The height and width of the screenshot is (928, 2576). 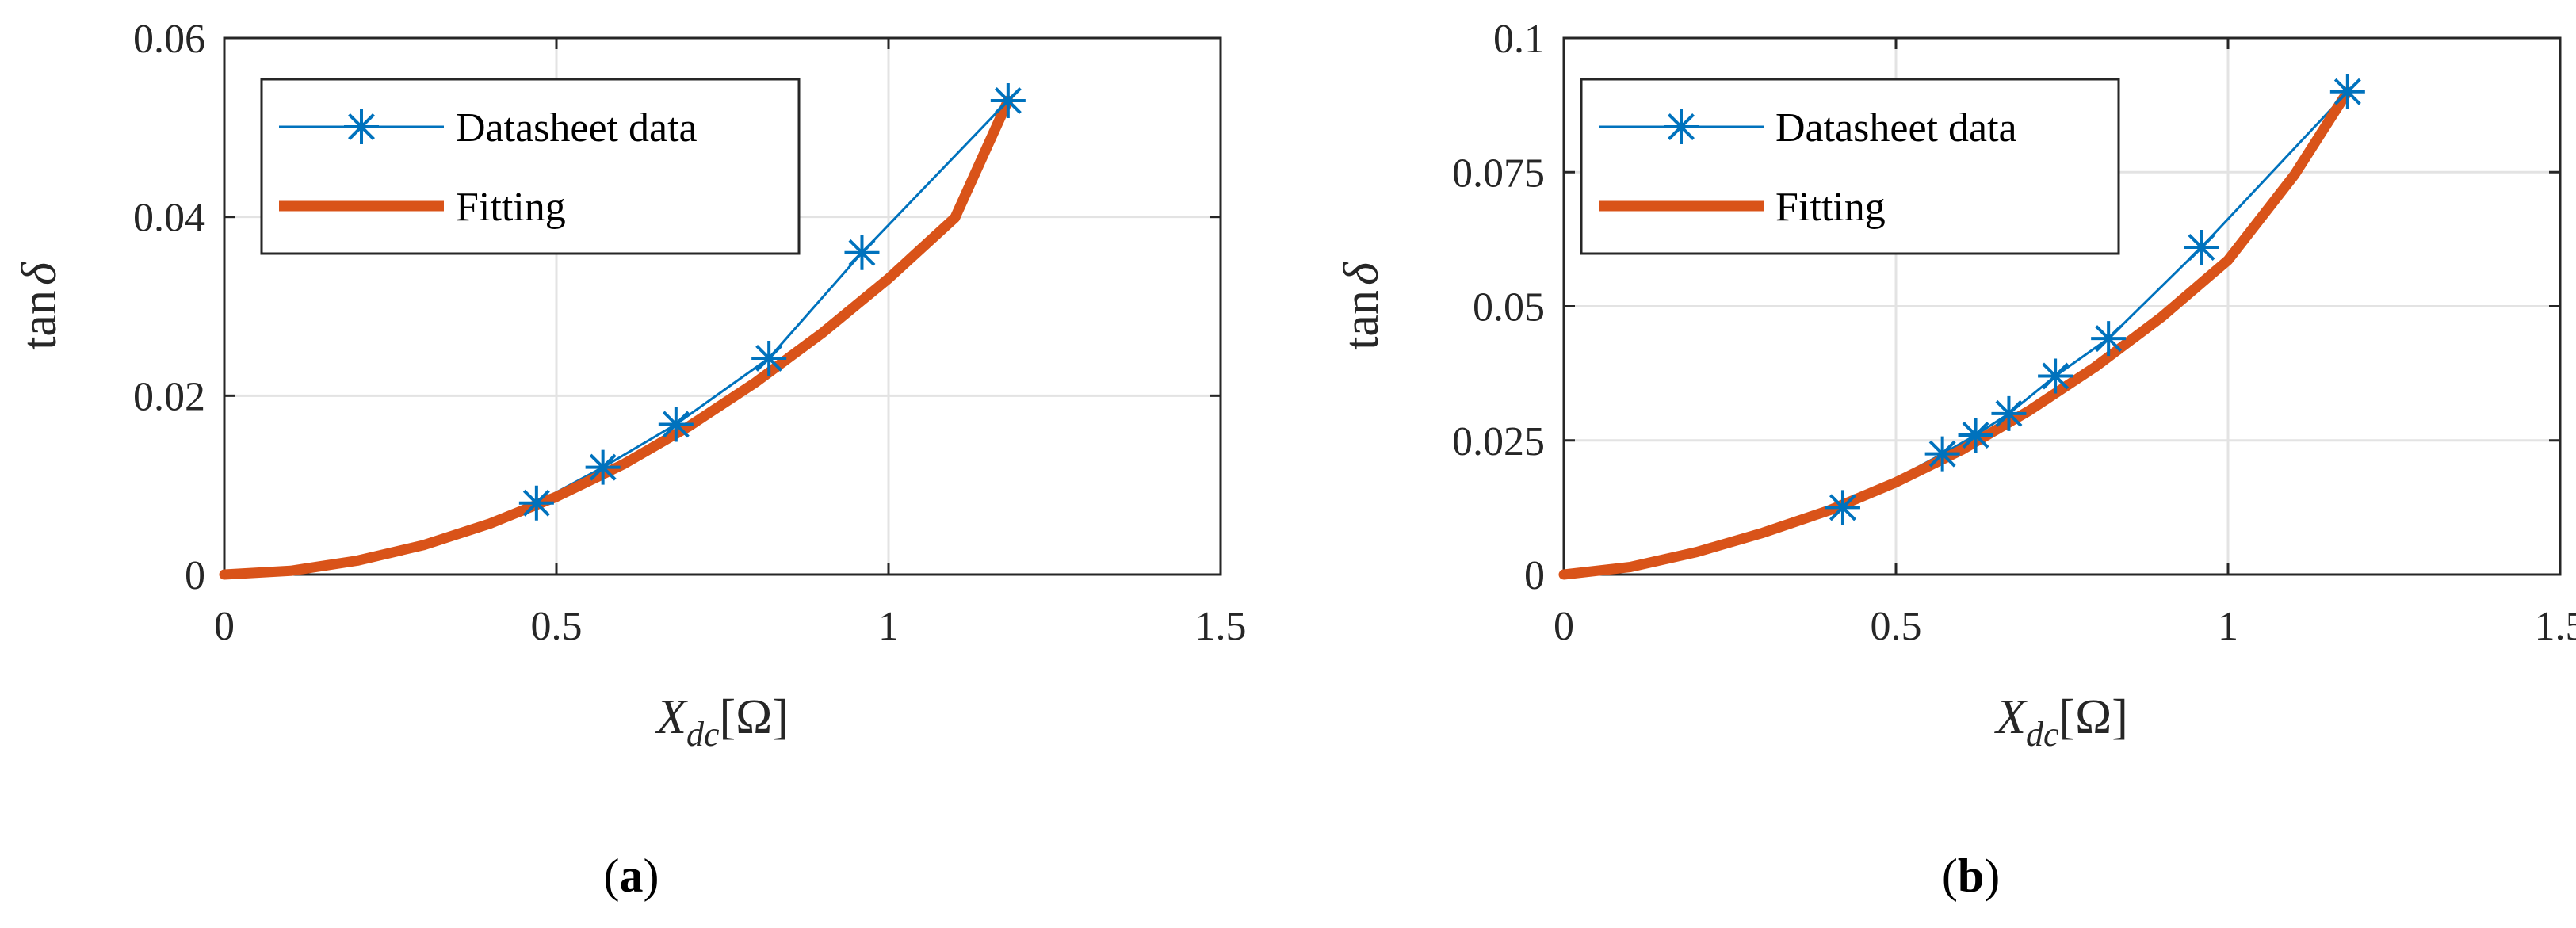 What do you see at coordinates (1498, 173) in the screenshot?
I see `y-tick-label: 0.075` at bounding box center [1498, 173].